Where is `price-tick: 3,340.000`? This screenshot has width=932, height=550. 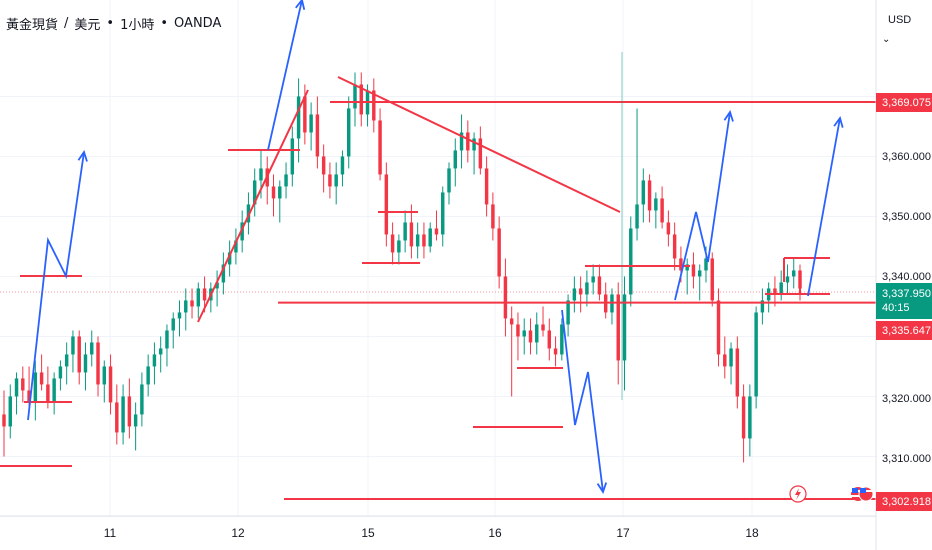
price-tick: 3,340.000 is located at coordinates (906, 277).